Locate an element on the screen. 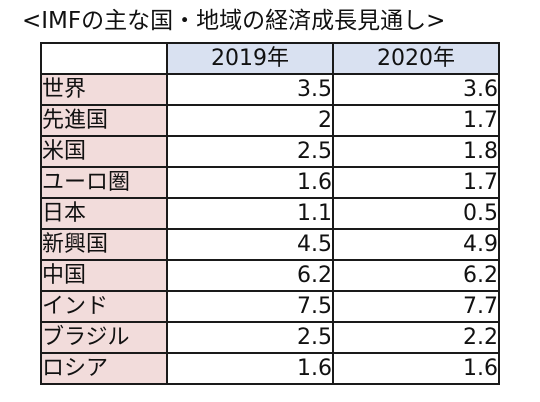  value-2020-cell: 2.2 is located at coordinates (416, 337).